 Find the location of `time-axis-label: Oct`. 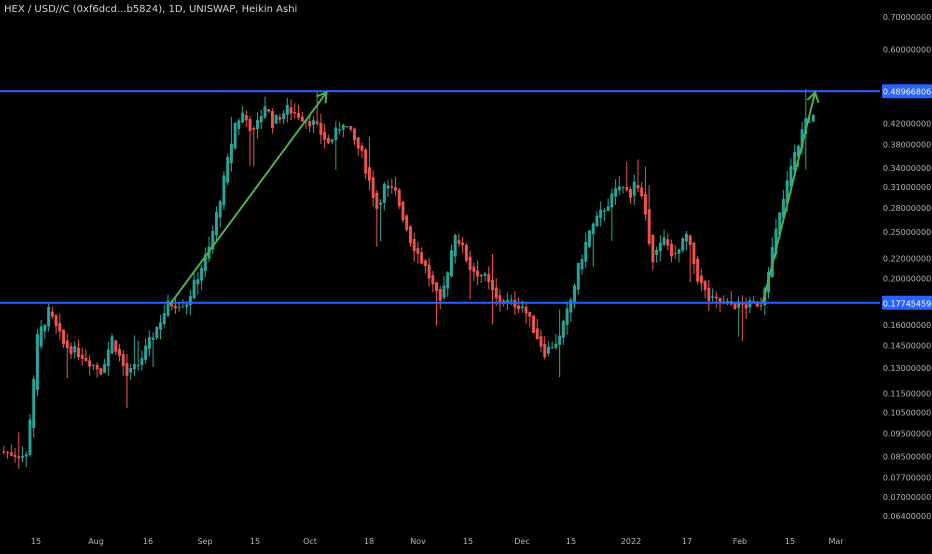

time-axis-label: Oct is located at coordinates (310, 541).